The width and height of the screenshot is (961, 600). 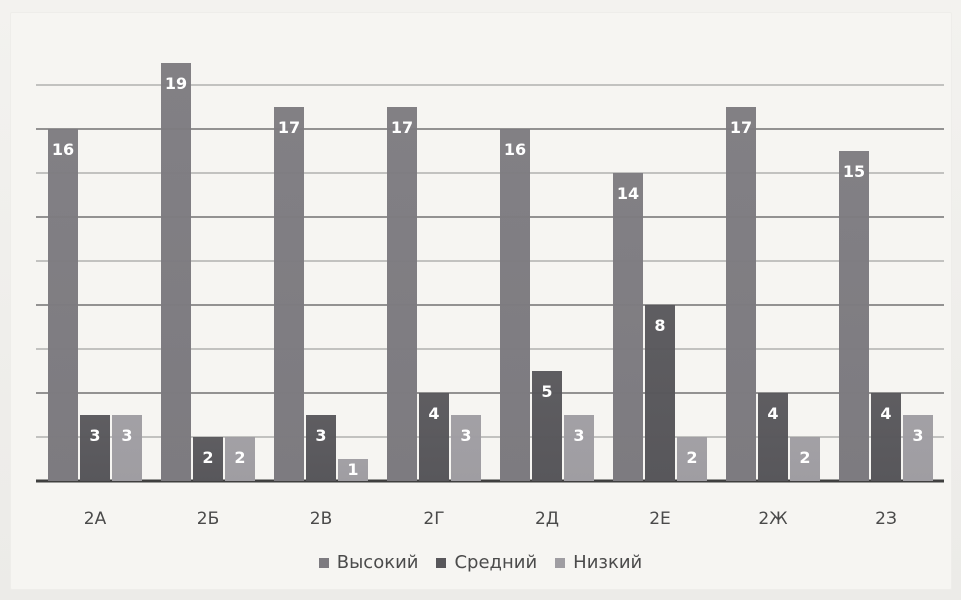 What do you see at coordinates (918, 448) in the screenshot?
I see `bar-2З-Низкий` at bounding box center [918, 448].